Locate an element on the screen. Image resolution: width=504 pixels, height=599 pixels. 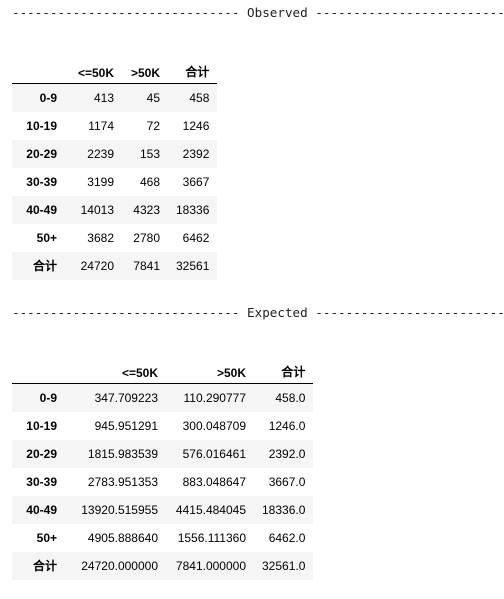
observed-table-row: 0-9 413 45 458 is located at coordinates (115, 97).